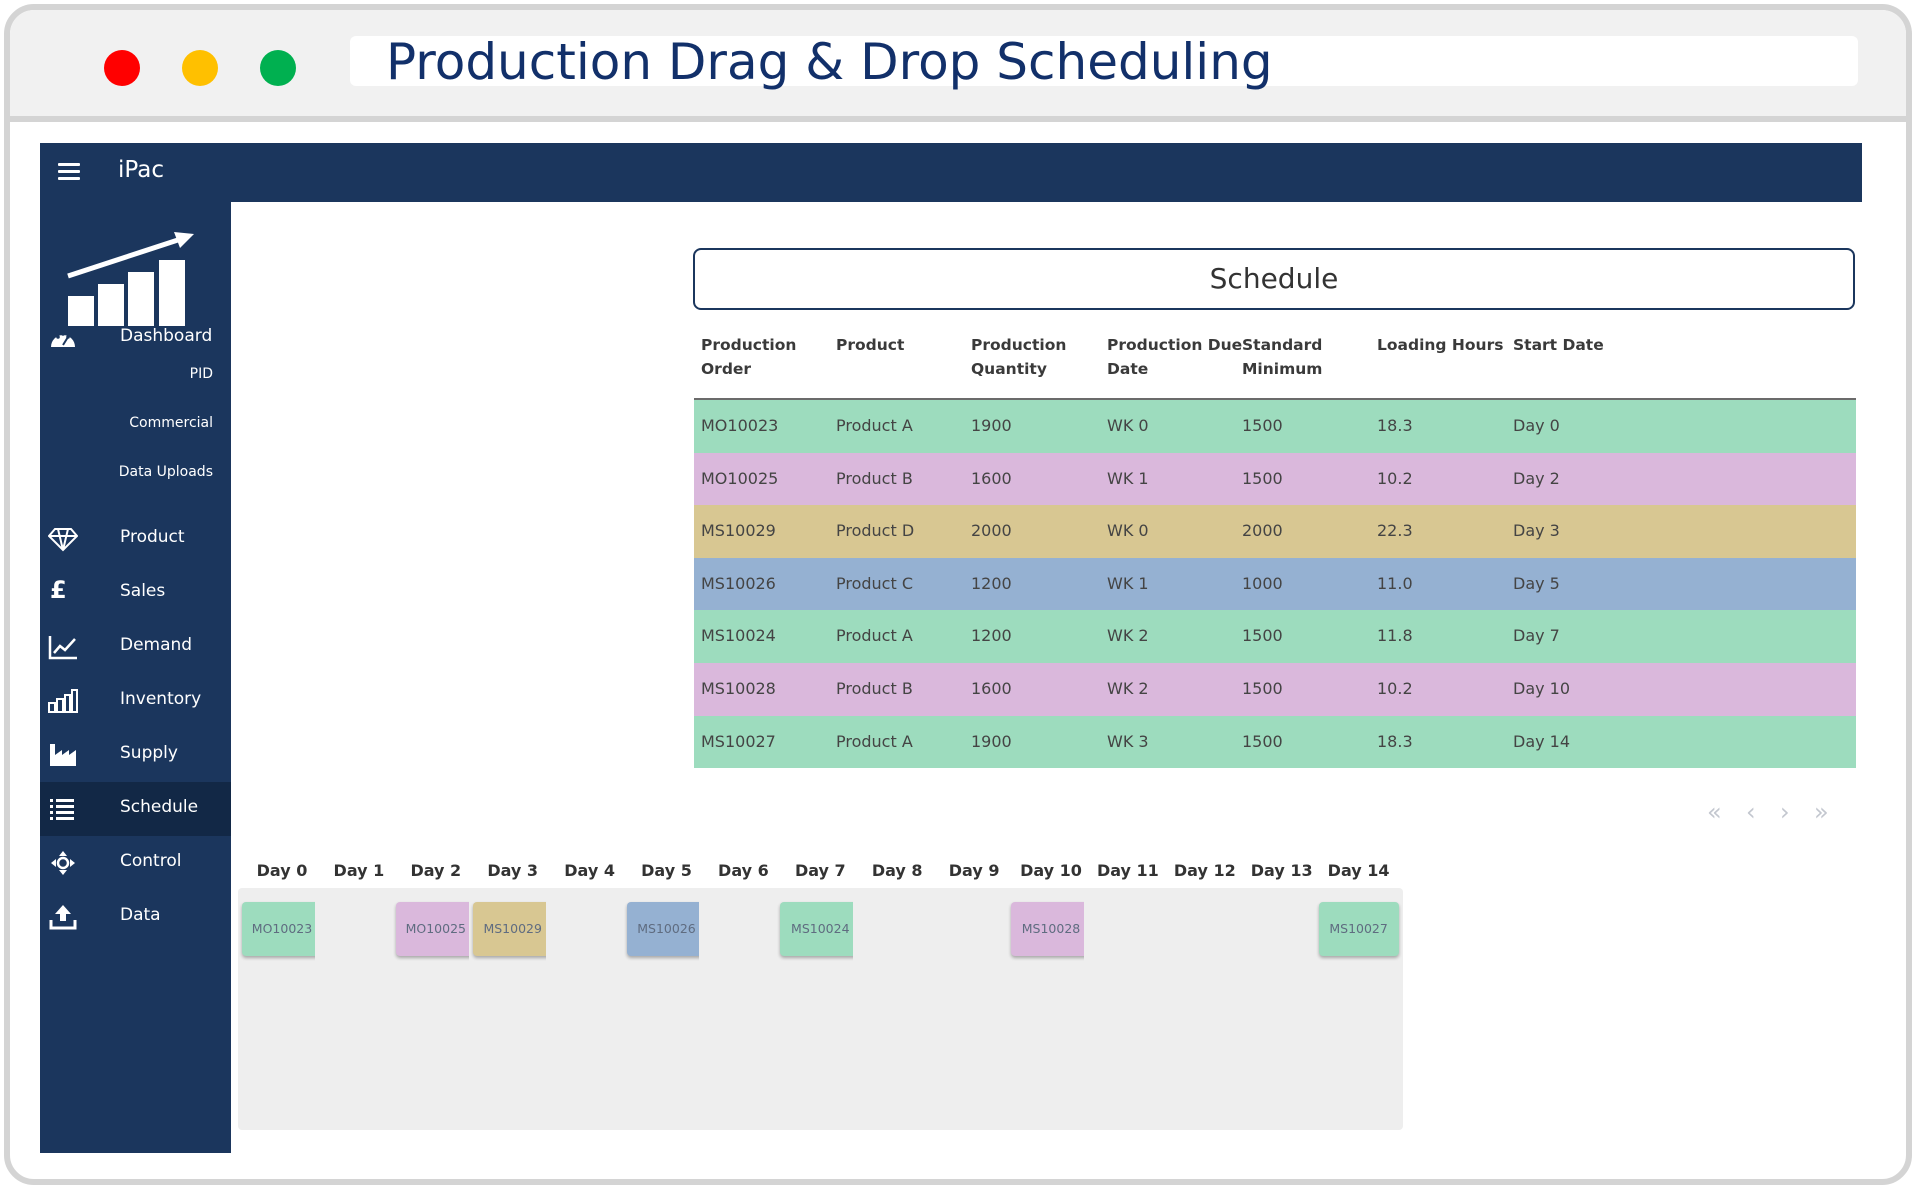 Image resolution: width=1920 pixels, height=1193 pixels. I want to click on cell-product: Product B, so click(874, 478).